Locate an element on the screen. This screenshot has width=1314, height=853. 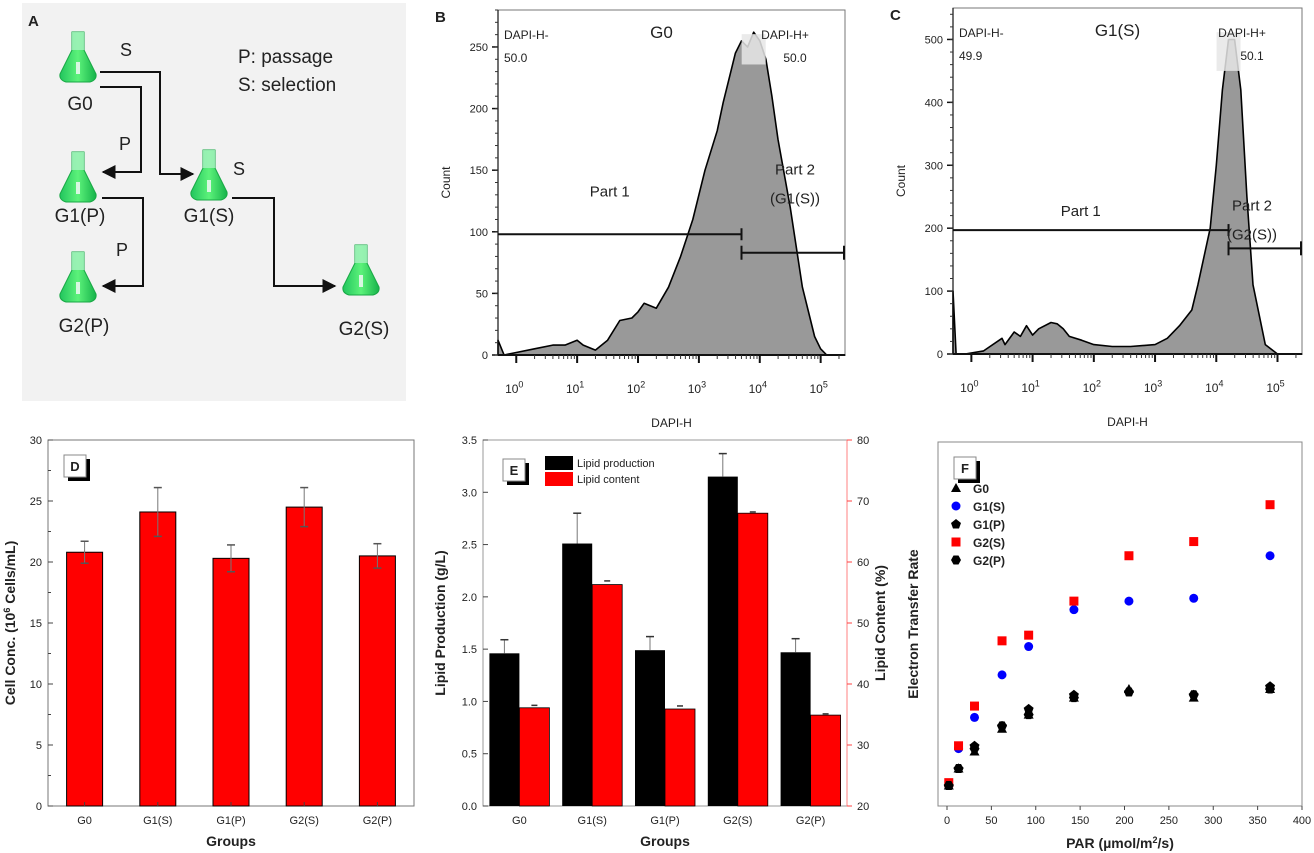
y2-tick-label: 60 is located at coordinates (863, 563).